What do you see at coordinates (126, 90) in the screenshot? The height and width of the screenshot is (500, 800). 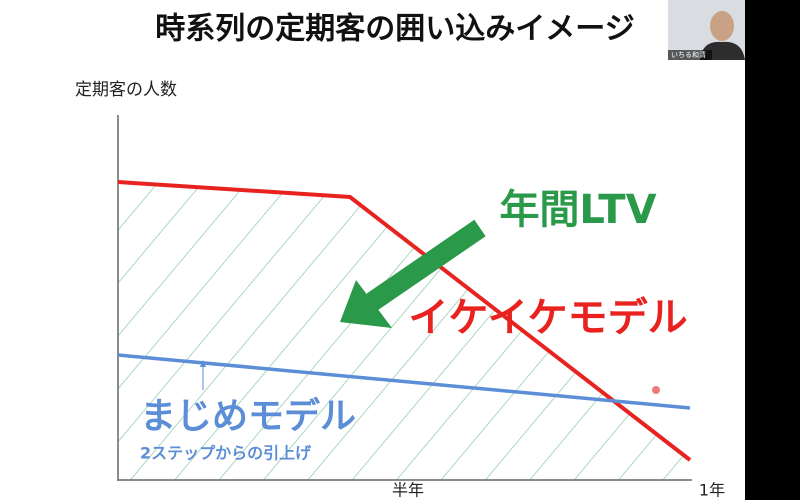 I see `y-axis-label: 定期客の人数` at bounding box center [126, 90].